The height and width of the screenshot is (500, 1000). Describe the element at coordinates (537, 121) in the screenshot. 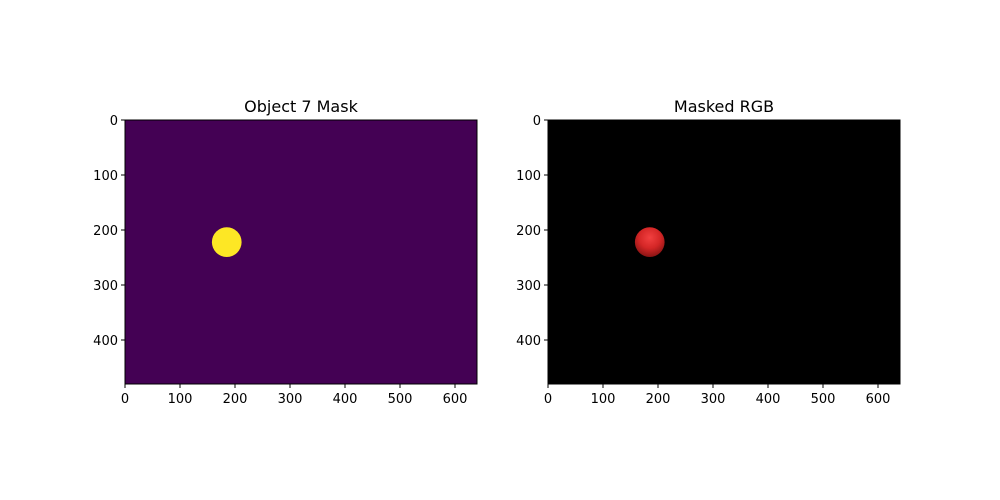

I see `rgb-y-tick-label: 0` at that location.